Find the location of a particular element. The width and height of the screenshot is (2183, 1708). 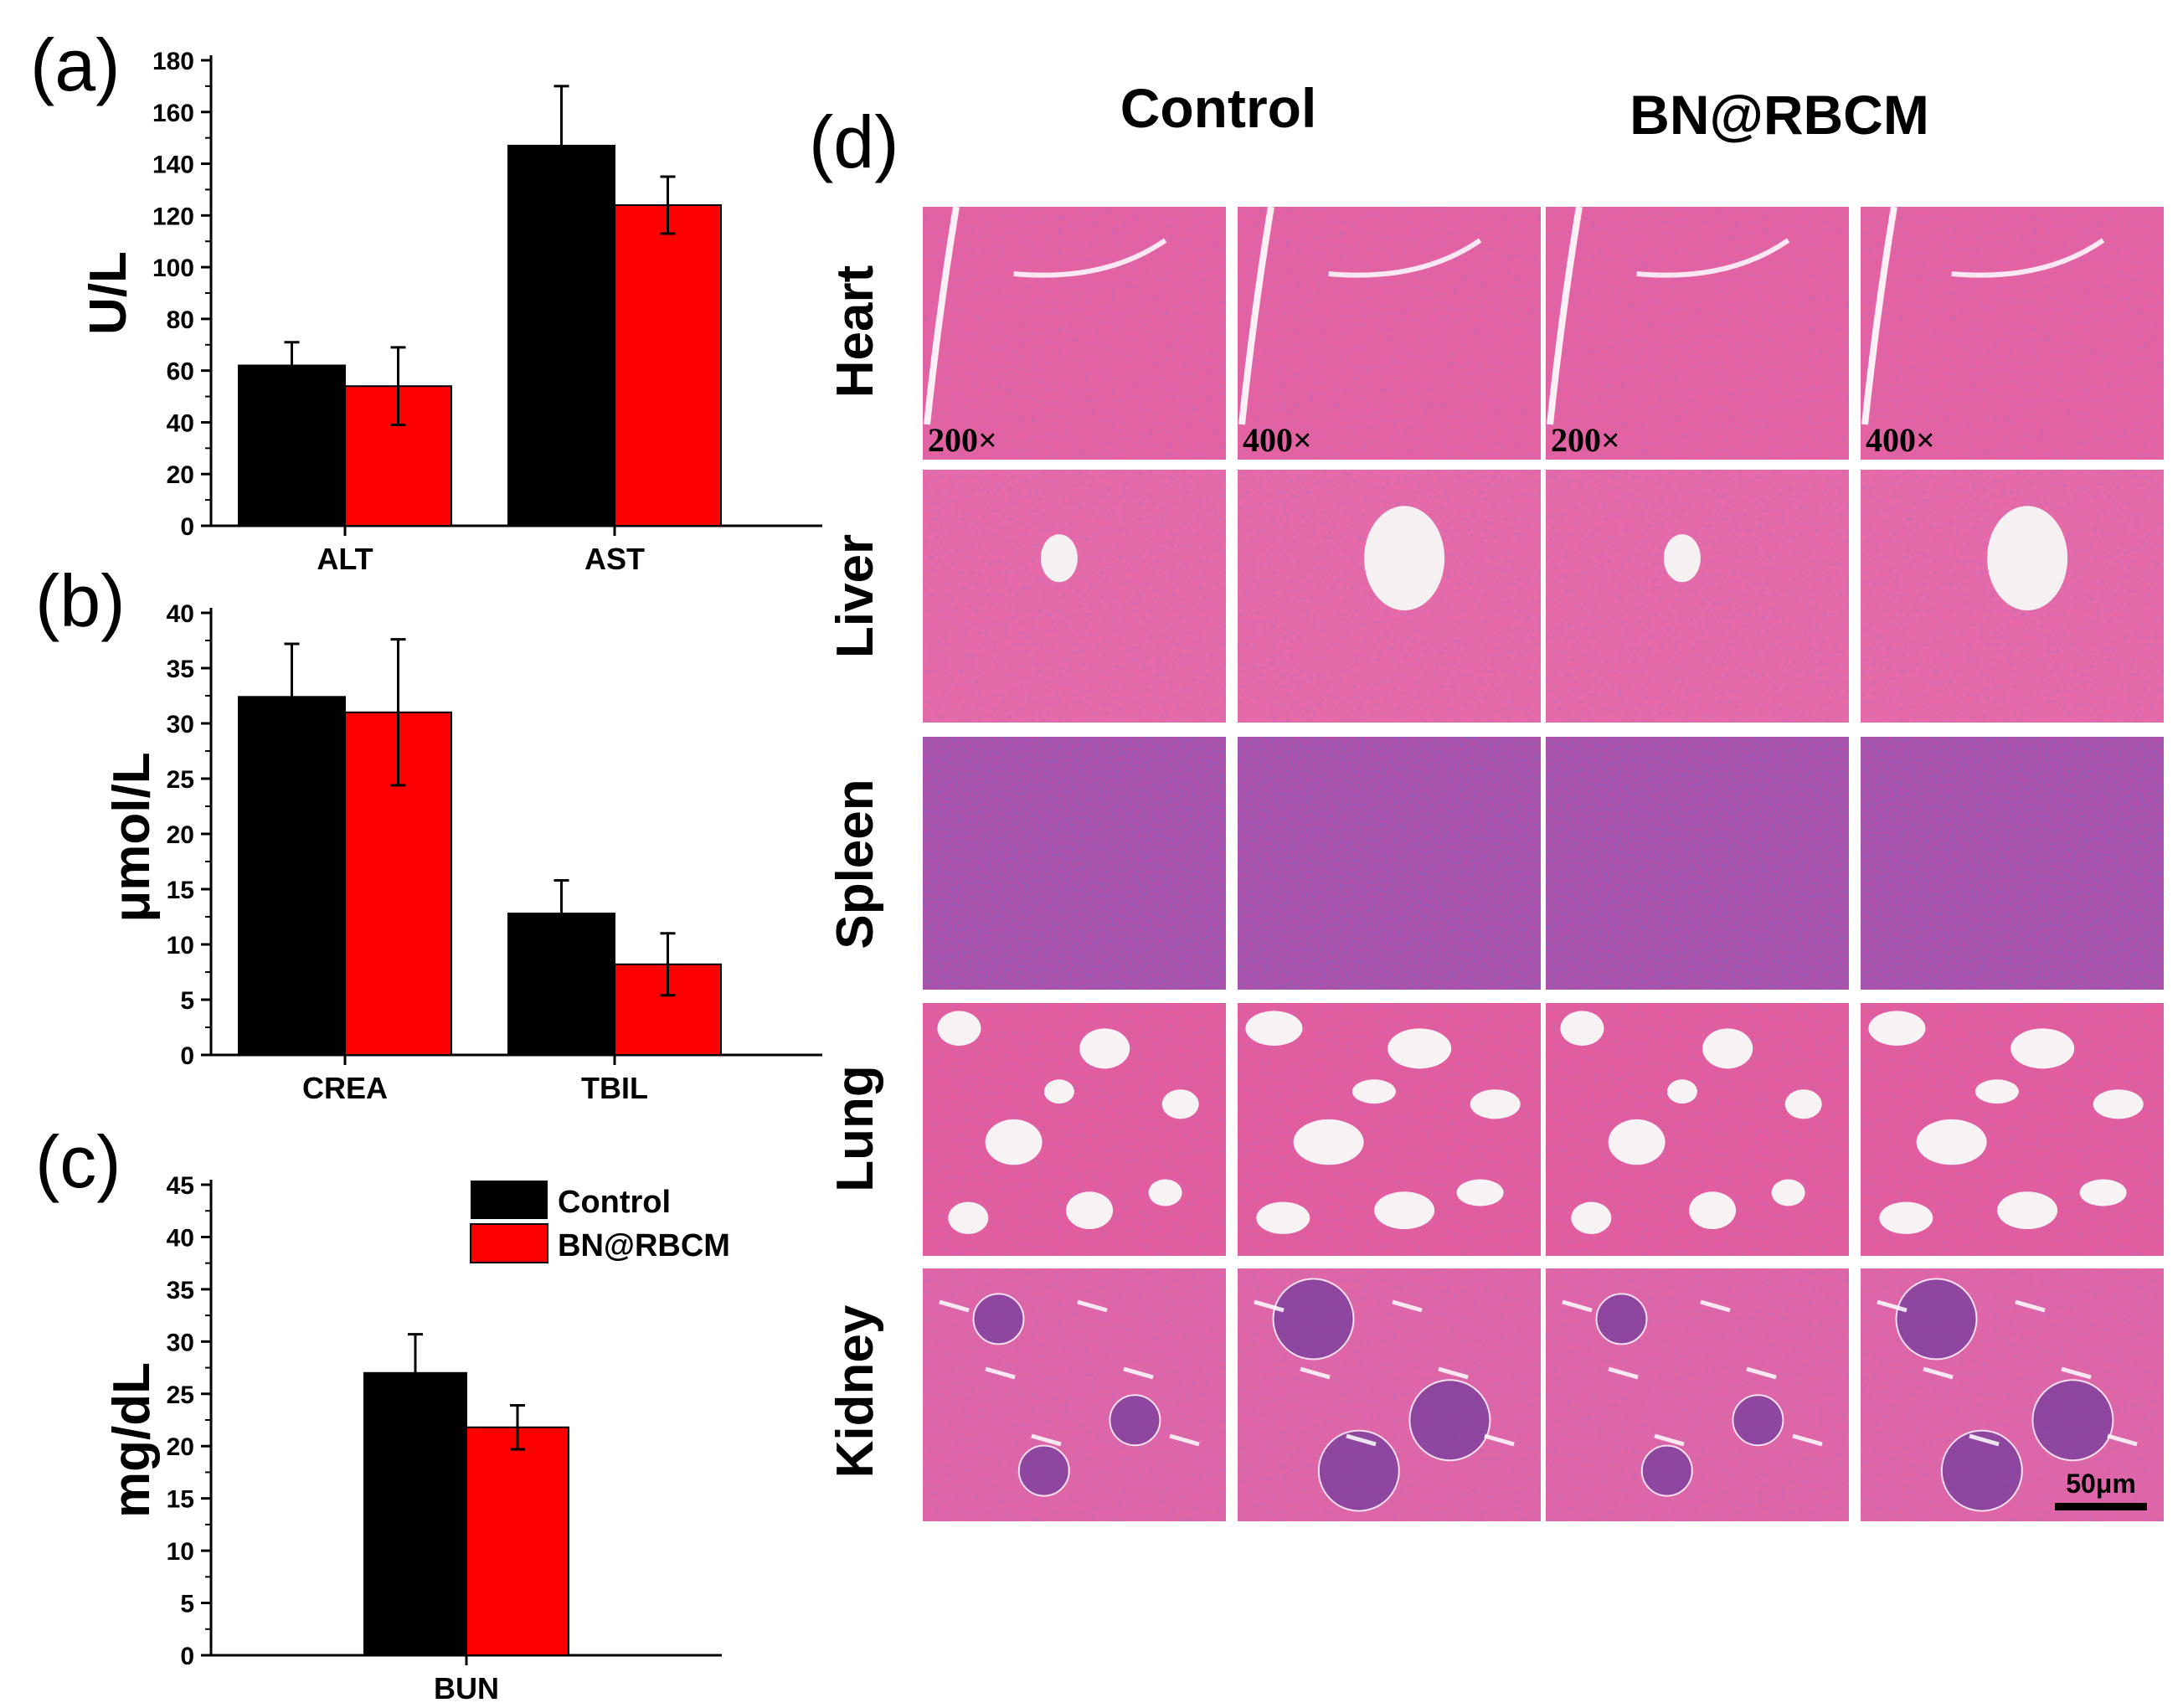

row-label-kidney: Kidney is located at coordinates (855, 1391).